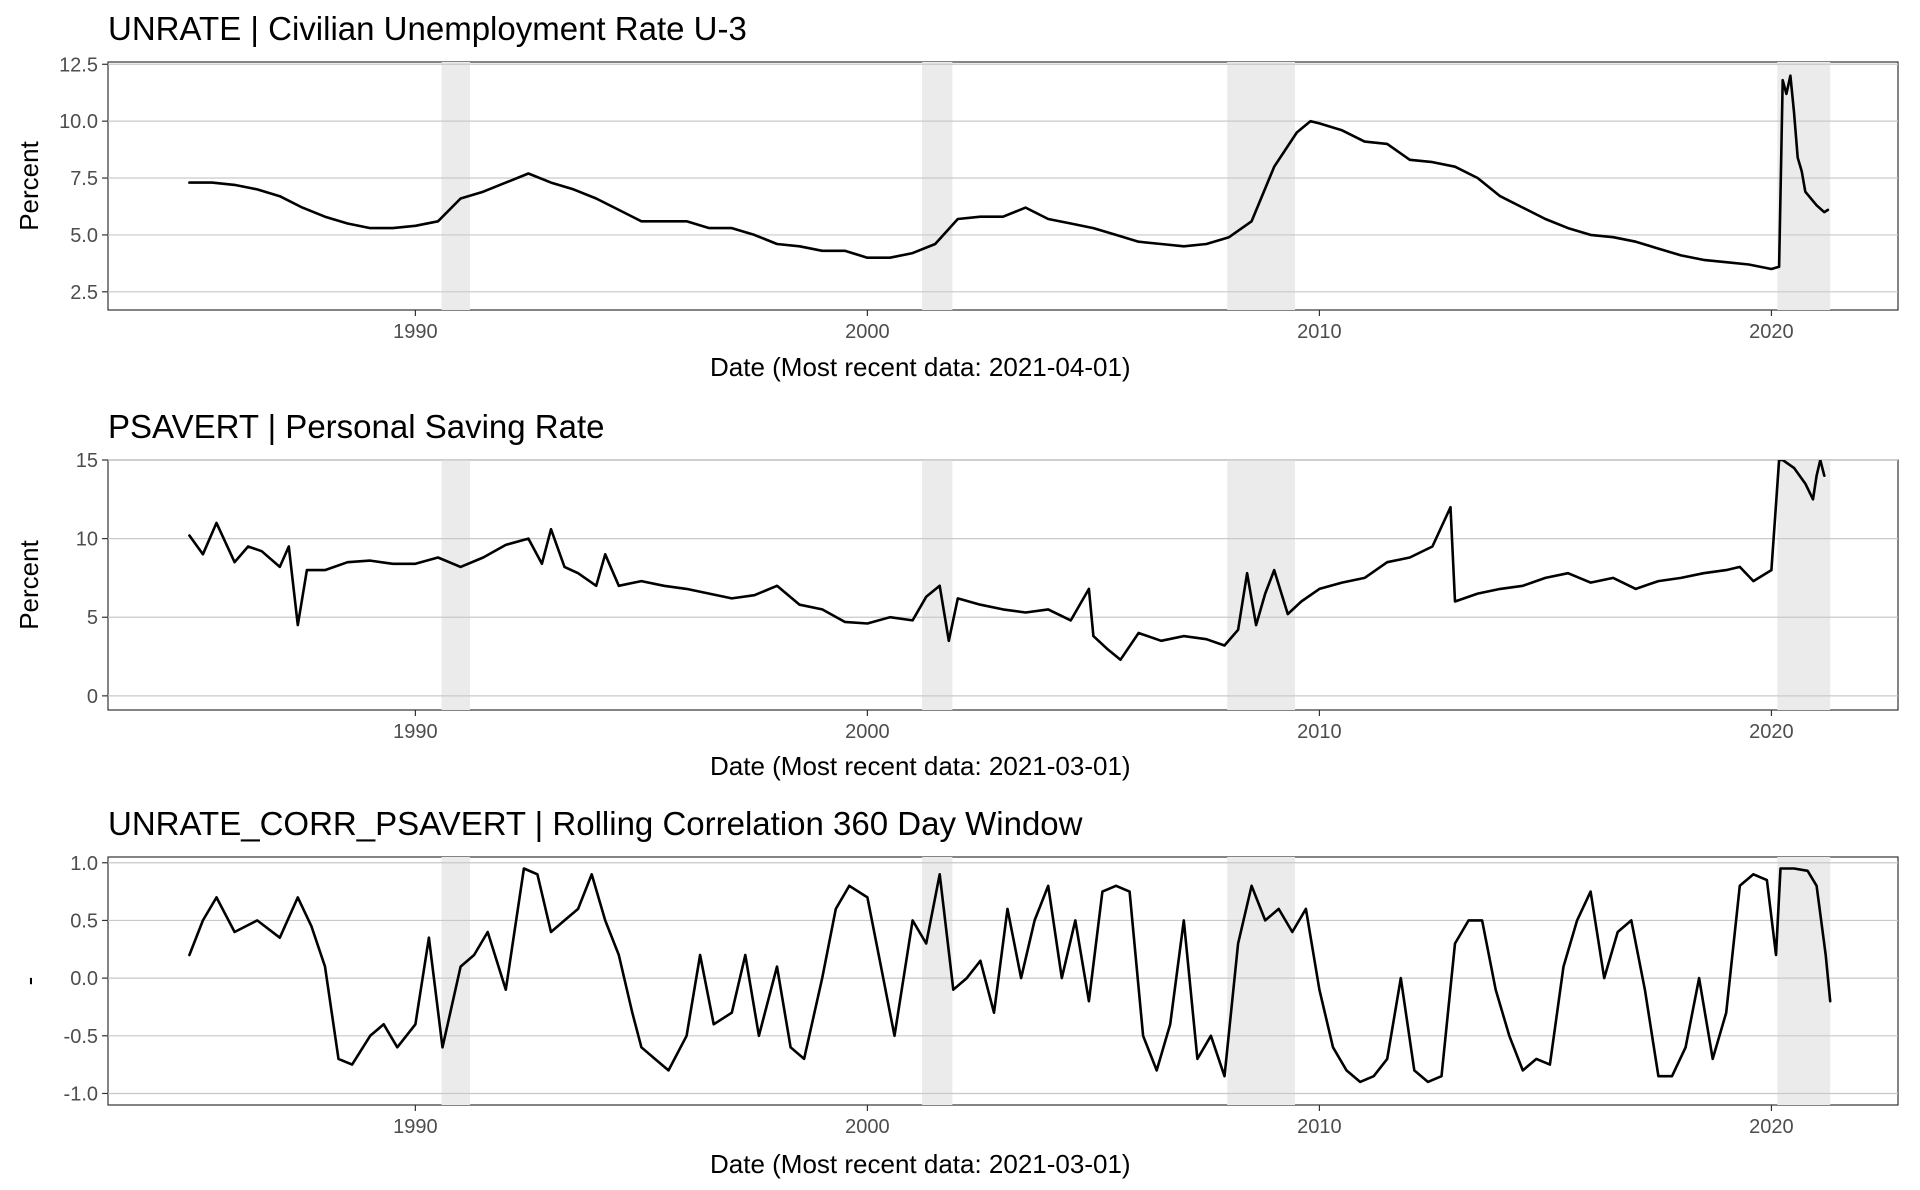 This screenshot has height=1190, width=1920. Describe the element at coordinates (84, 236) in the screenshot. I see `unrate-ytick-label: 5.0` at that location.